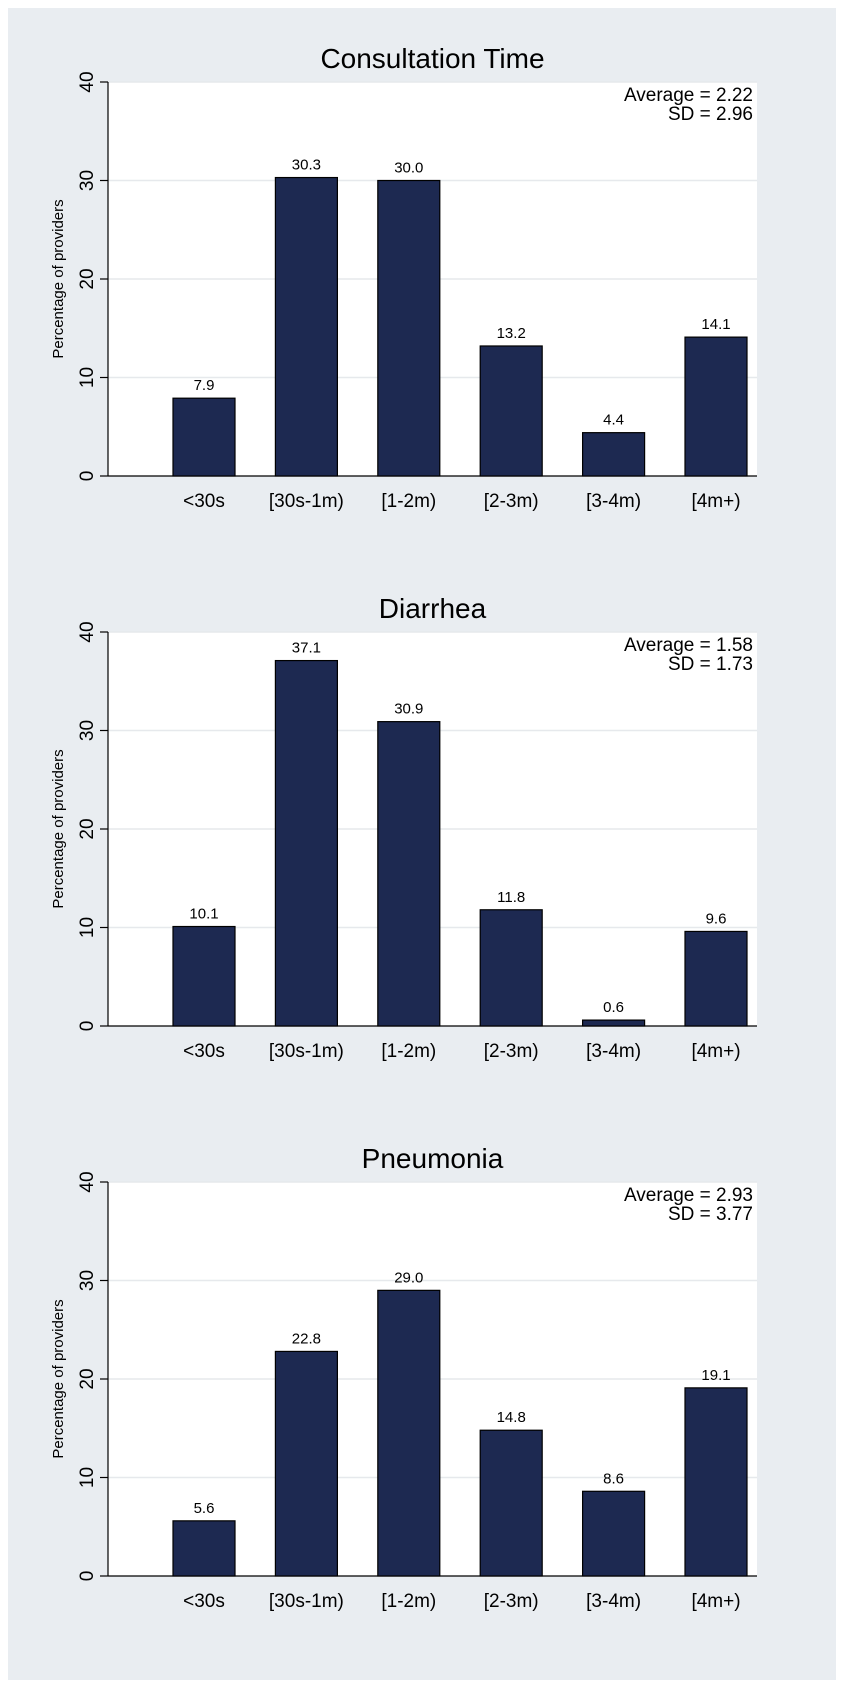 This screenshot has height=1688, width=846. Describe the element at coordinates (408, 168) in the screenshot. I see `data-label: 30.0` at that location.